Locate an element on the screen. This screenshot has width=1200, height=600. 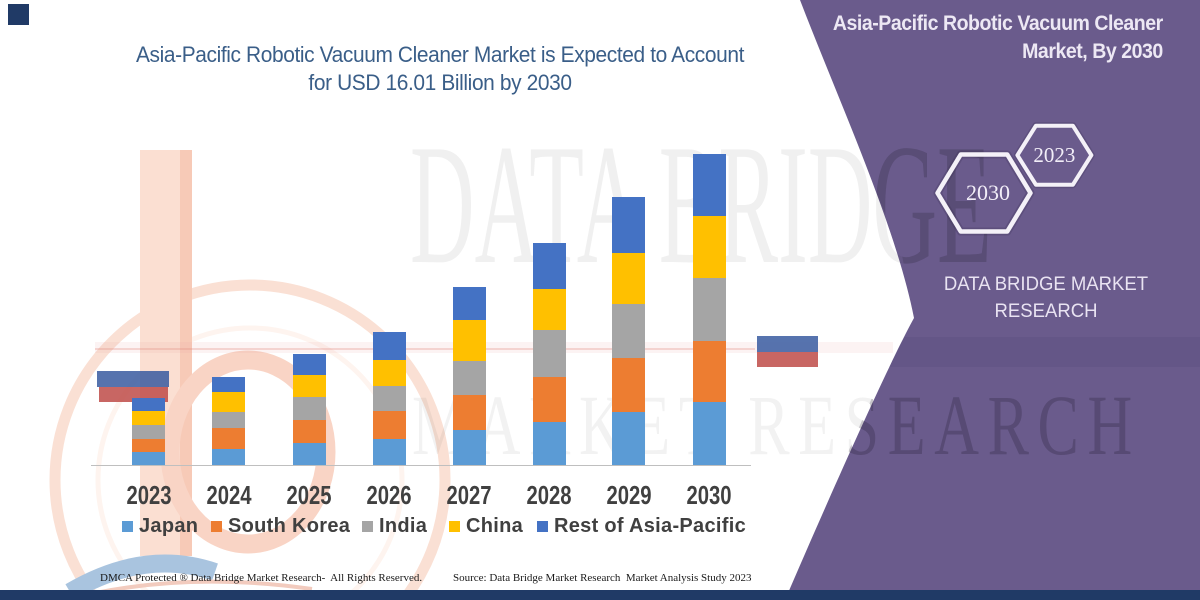
svg-text: 2030 is located at coordinates (988, 192).